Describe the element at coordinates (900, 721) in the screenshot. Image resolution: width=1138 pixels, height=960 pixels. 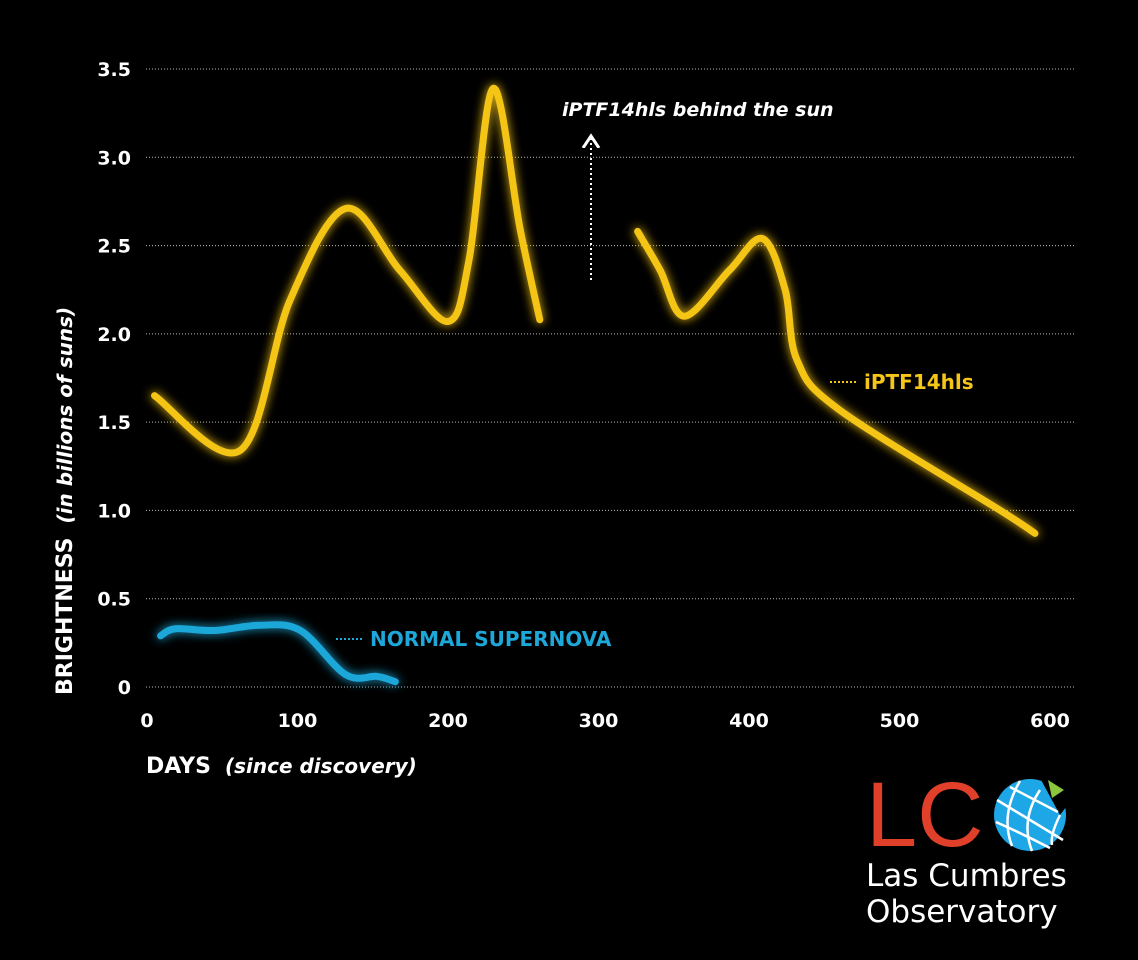
I see `x-tick-label: 500` at that location.